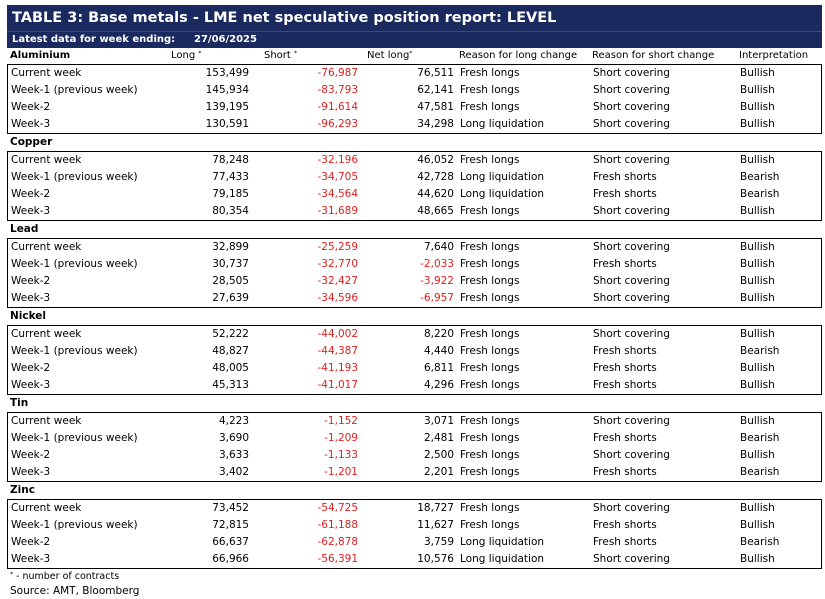  Describe the element at coordinates (337, 368) in the screenshot. I see `row-short-value: -41,193` at that location.